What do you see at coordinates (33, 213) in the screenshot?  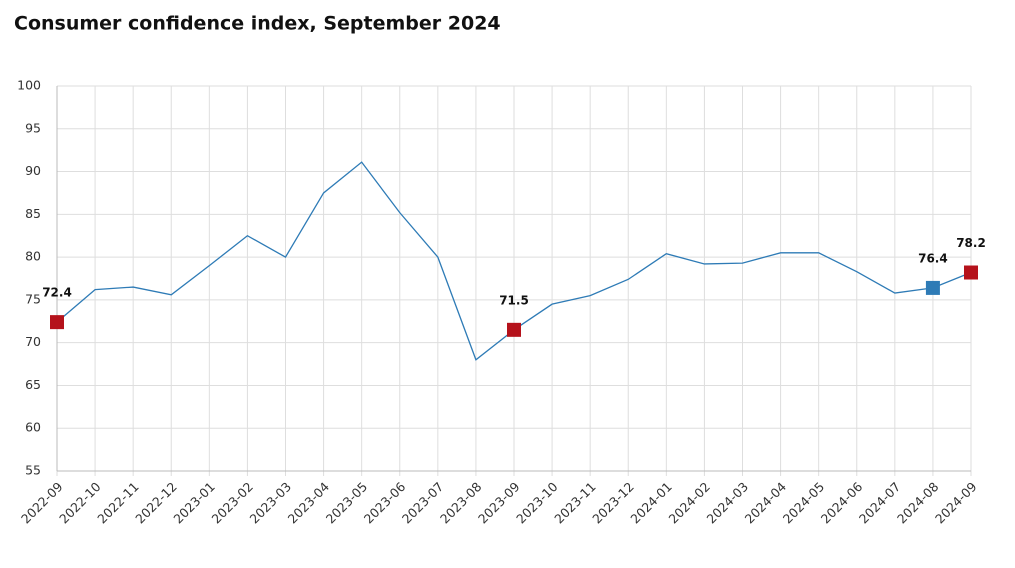 I see `y-tick-label: 85` at bounding box center [33, 213].